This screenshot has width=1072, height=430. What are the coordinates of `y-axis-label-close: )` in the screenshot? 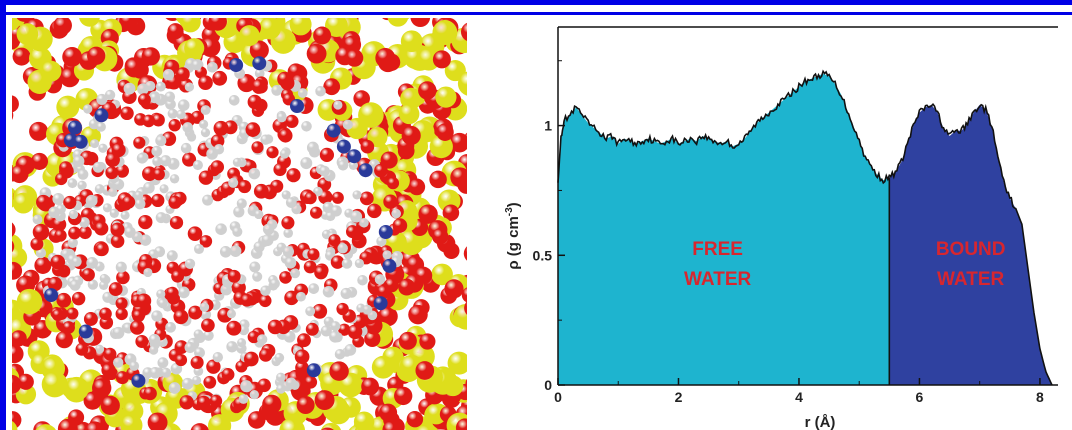 It's located at (513, 204).